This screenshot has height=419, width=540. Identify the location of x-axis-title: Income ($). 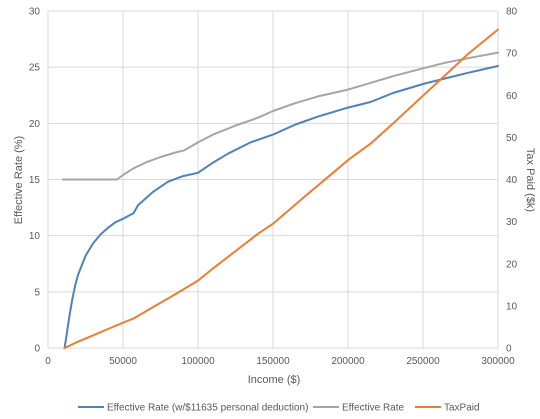
(274, 380).